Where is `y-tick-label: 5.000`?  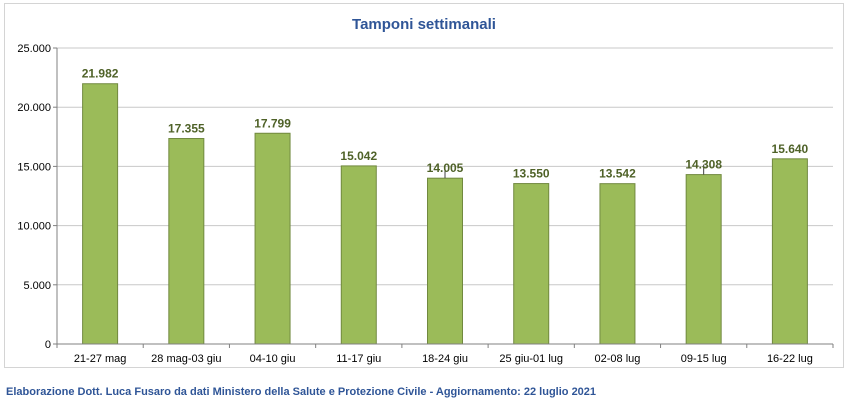
y-tick-label: 5.000 is located at coordinates (37, 286).